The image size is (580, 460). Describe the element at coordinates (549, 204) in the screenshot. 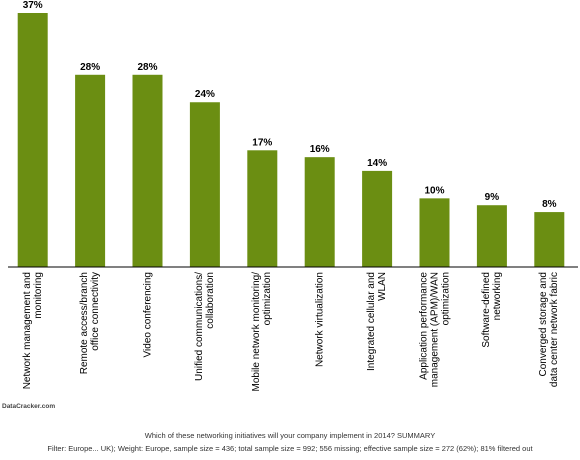

I see `data-label: 8%` at that location.